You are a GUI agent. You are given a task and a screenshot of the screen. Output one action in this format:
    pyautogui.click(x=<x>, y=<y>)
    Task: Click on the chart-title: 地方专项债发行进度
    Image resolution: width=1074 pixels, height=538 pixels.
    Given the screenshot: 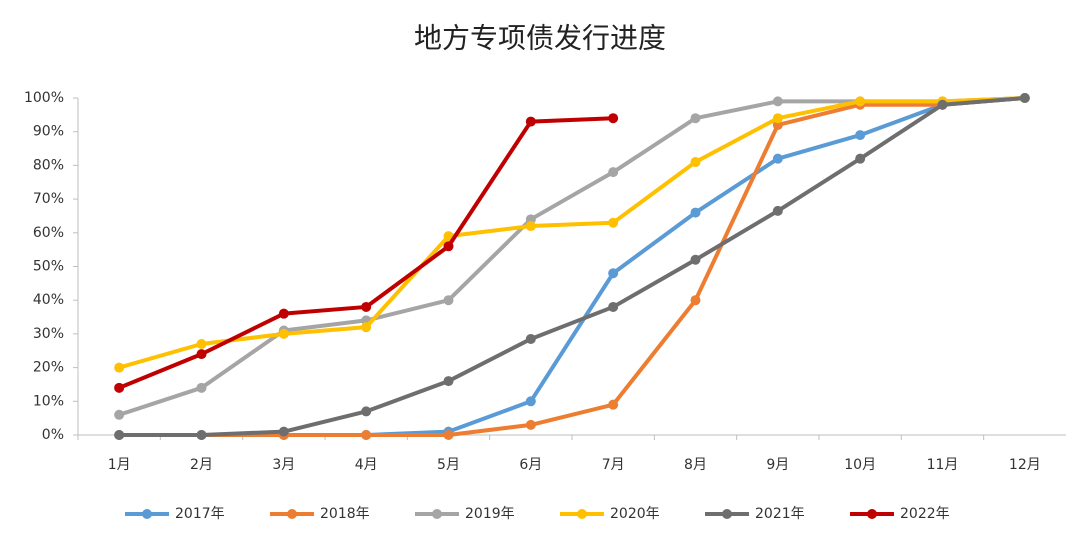 What is the action you would take?
    pyautogui.click(x=540, y=38)
    